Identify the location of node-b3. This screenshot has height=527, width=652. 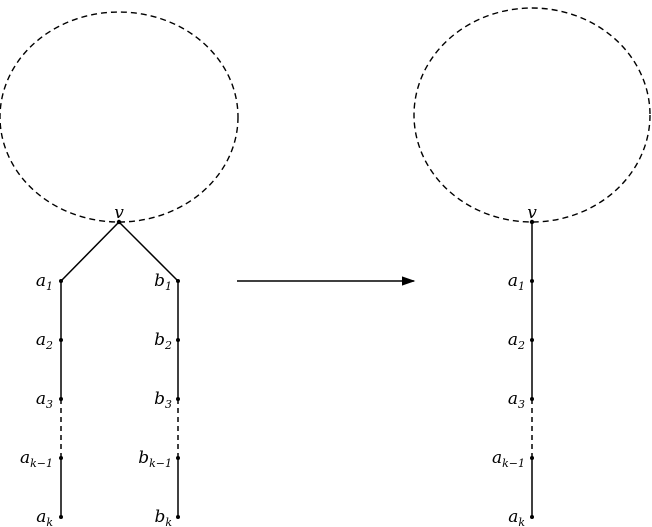
(178, 399).